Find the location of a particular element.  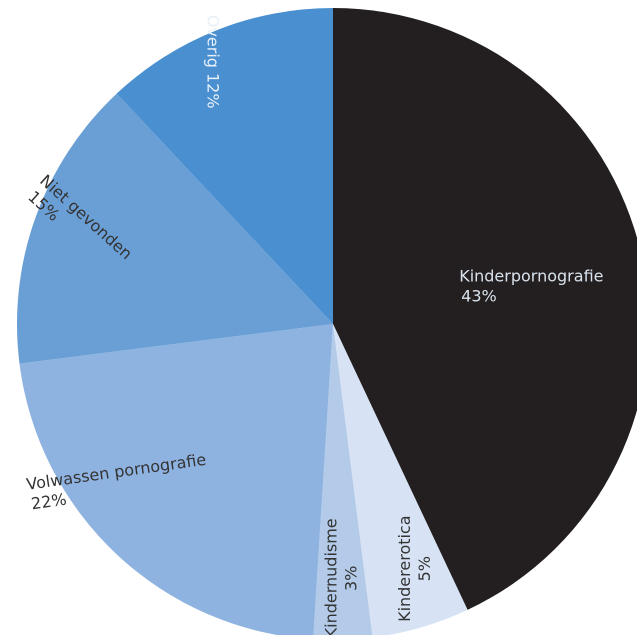

slice-label-name: Kindernudisme is located at coordinates (331, 576).